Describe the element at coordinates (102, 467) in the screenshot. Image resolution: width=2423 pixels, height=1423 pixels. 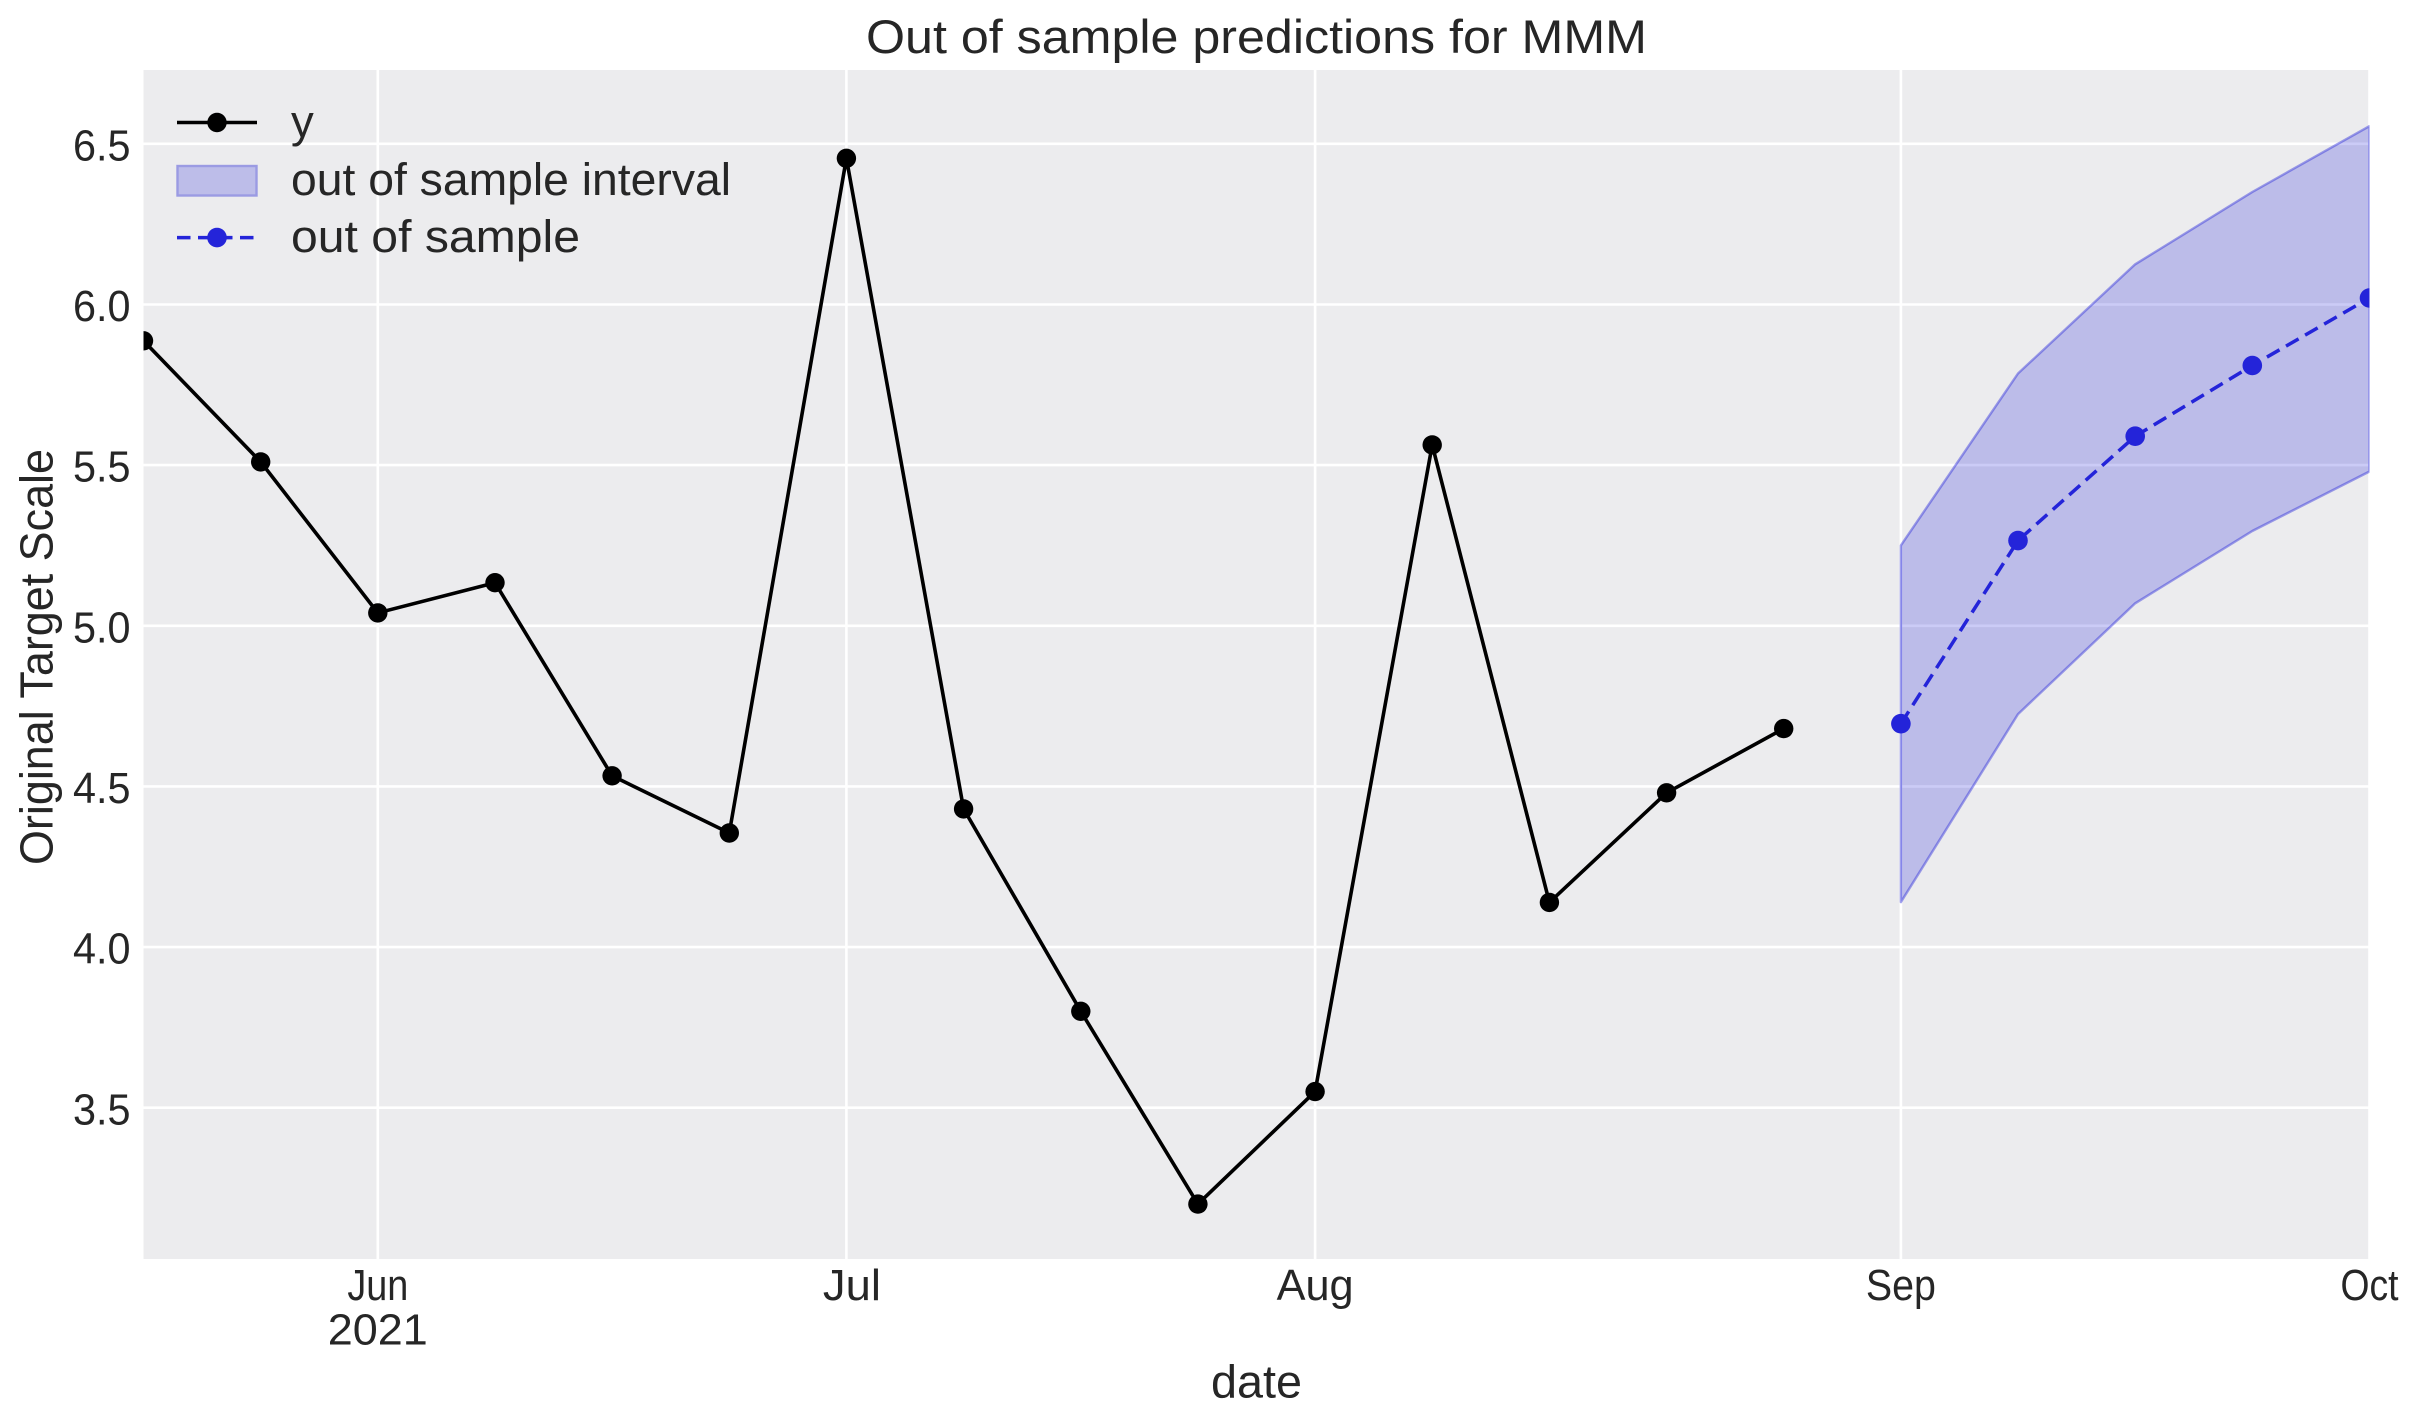
I see `svg-text: 5.5` at that location.